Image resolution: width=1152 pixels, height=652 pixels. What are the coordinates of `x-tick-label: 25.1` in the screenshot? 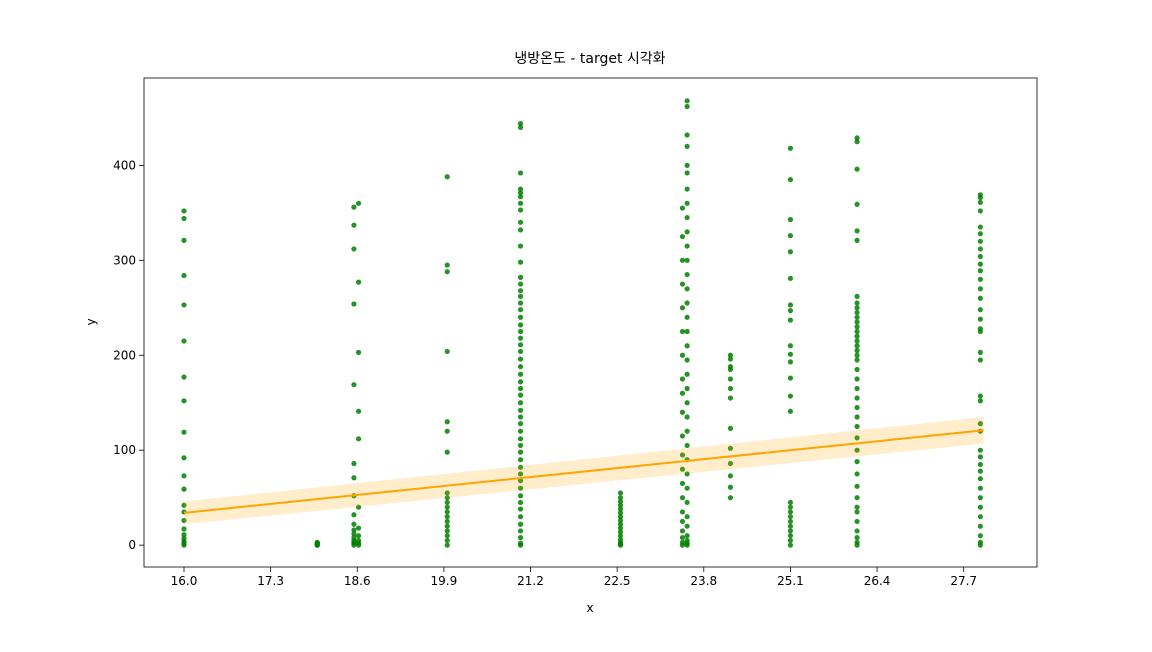 It's located at (790, 581).